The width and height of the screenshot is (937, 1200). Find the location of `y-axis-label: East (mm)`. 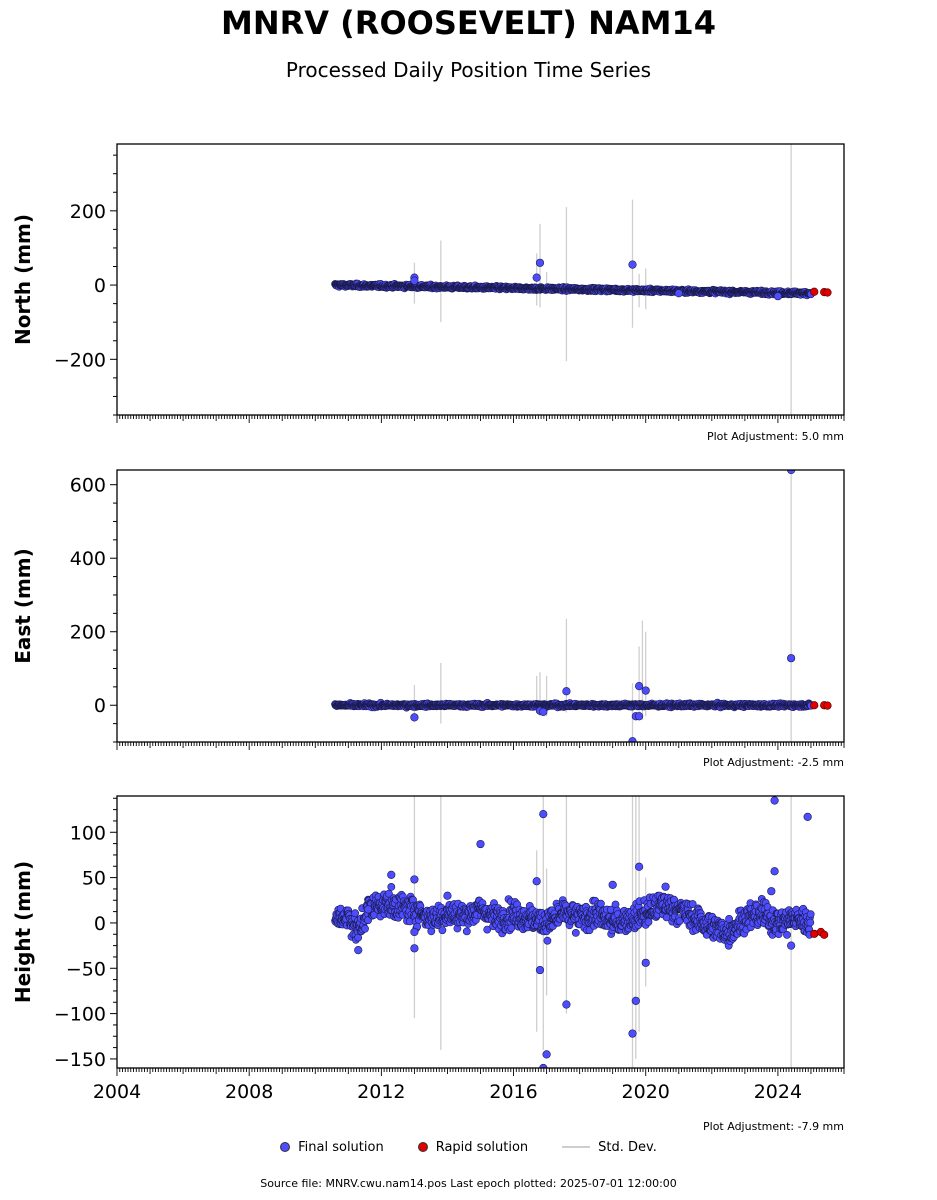

y-axis-label: East (mm) is located at coordinates (23, 606).